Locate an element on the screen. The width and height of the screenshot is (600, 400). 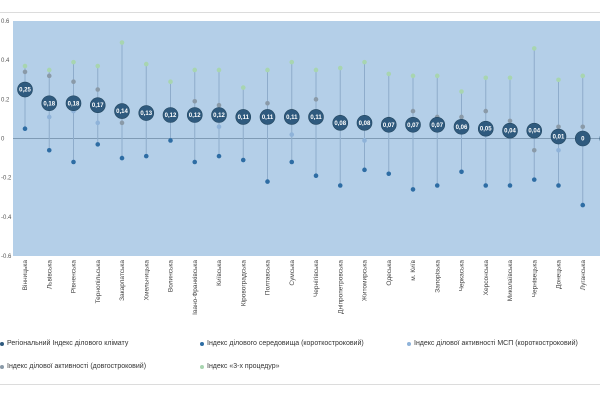
y-tick-label: 0.4 is located at coordinates (5, 61).